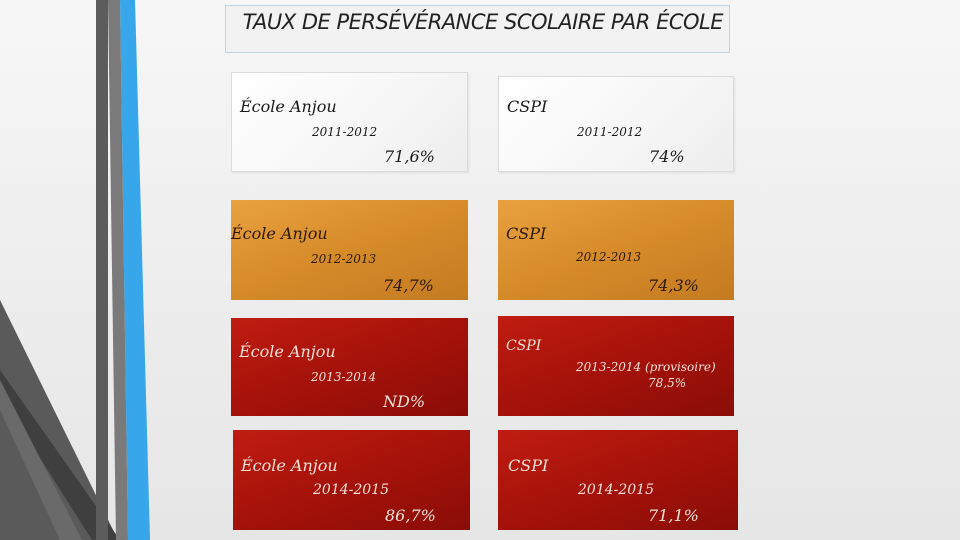 This screenshot has height=540, width=960. I want to click on page-title: TAUX DE PERSÉVÉRANCE SCOLAIRE PAR ÉCOLE, so click(477, 29).